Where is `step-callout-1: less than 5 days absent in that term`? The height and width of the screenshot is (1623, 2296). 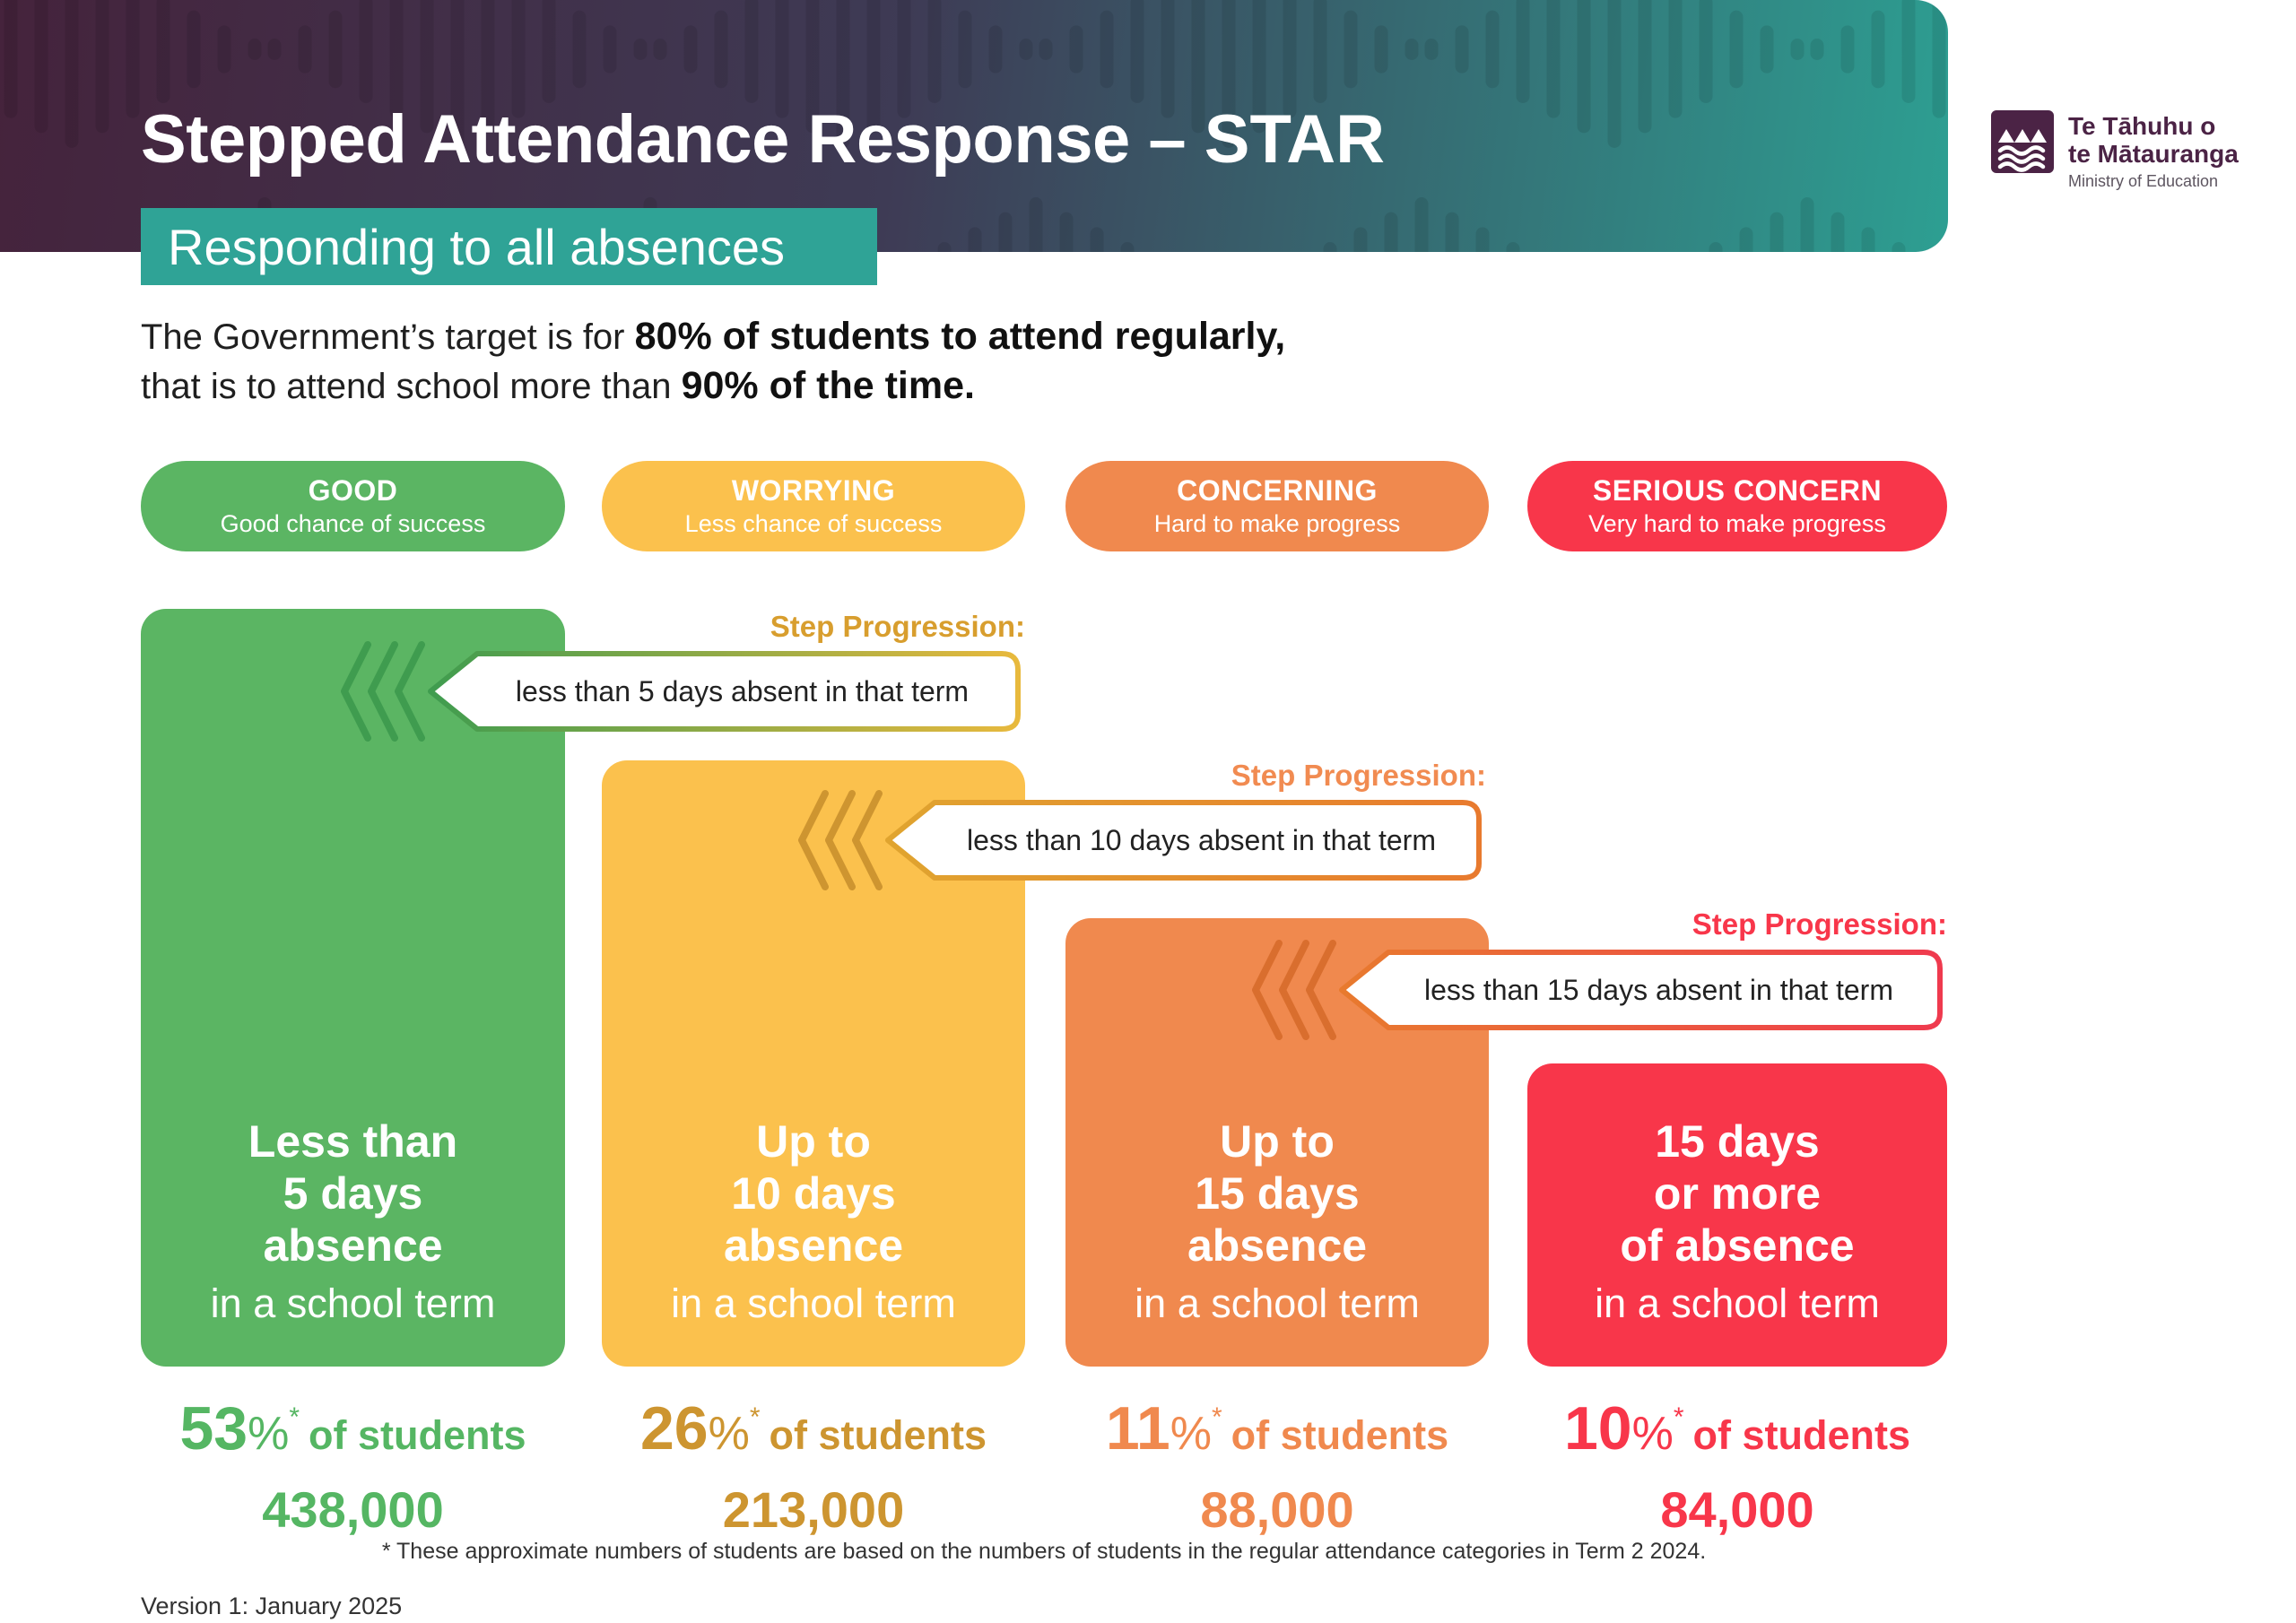
step-callout-1: less than 5 days absent in that term is located at coordinates (681, 691).